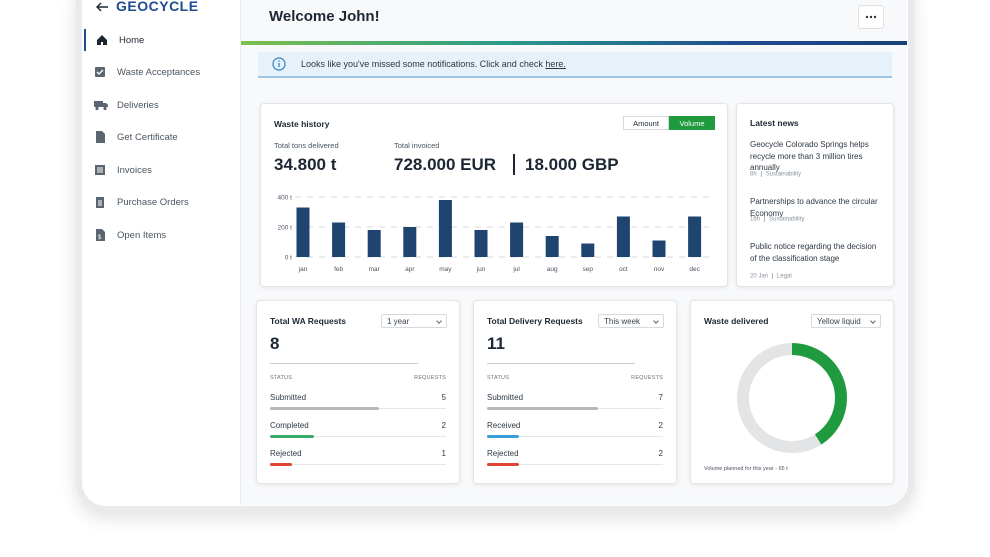  I want to click on column-header: STATUS, so click(281, 378).